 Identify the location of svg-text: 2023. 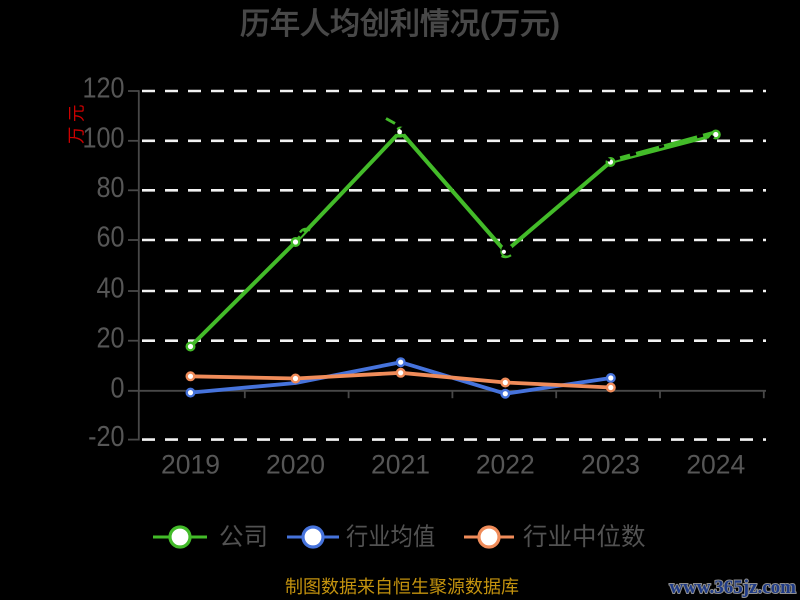
(610, 465).